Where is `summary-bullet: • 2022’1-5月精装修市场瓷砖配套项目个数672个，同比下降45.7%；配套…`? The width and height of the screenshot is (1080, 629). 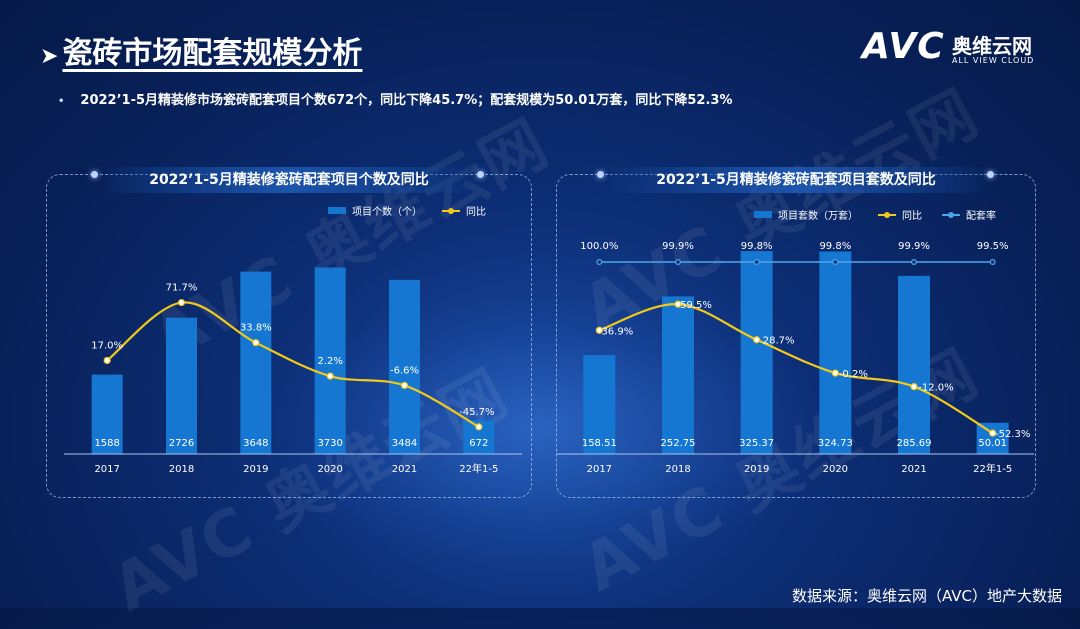
summary-bullet: • 2022’1-5月精装修市场瓷砖配套项目个数672个，同比下降45.7%；配套… is located at coordinates (395, 98).